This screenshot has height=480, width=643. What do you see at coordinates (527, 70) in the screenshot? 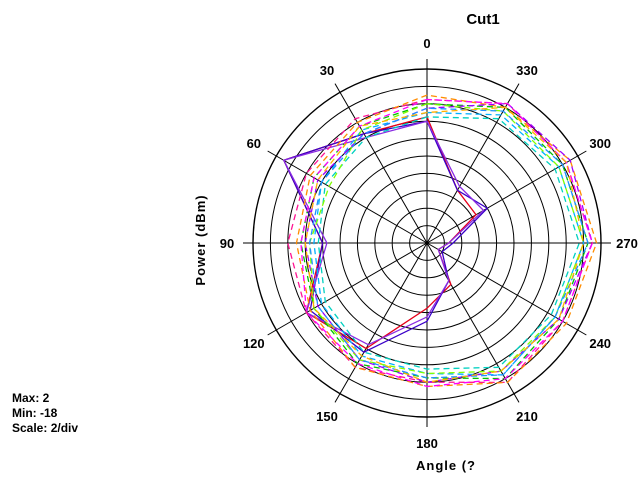
I see `angle-tick-label: 330` at bounding box center [527, 70].